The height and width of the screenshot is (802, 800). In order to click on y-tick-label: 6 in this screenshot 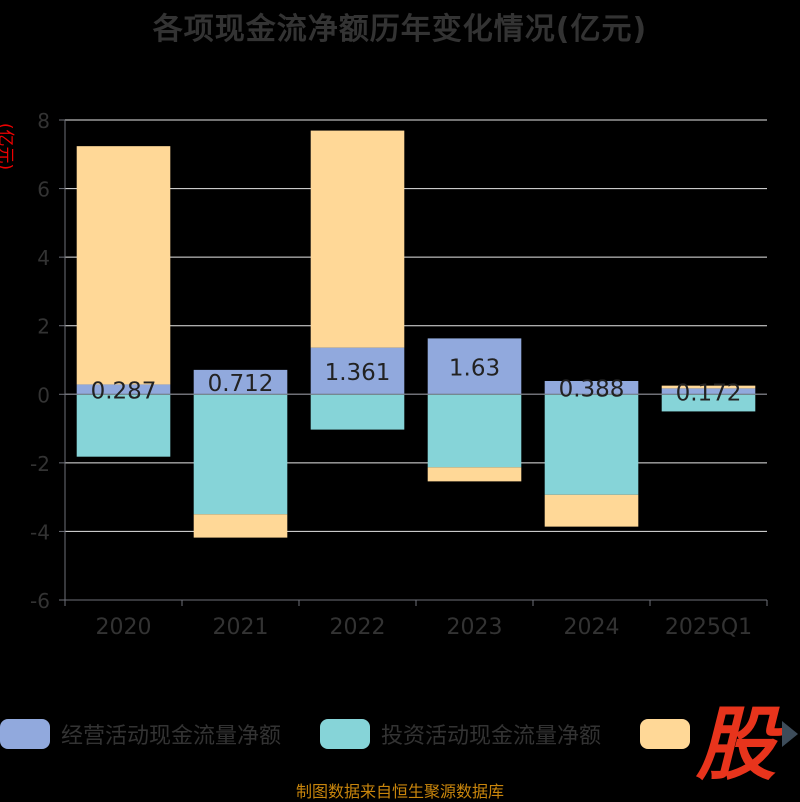, I will do `click(43, 190)`.